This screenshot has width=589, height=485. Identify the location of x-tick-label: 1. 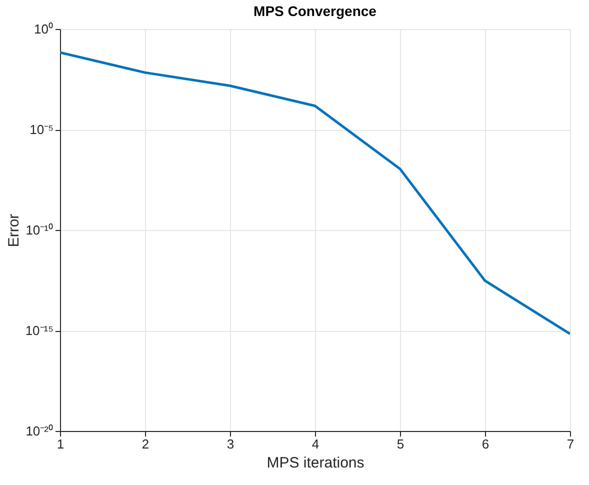
(60, 444).